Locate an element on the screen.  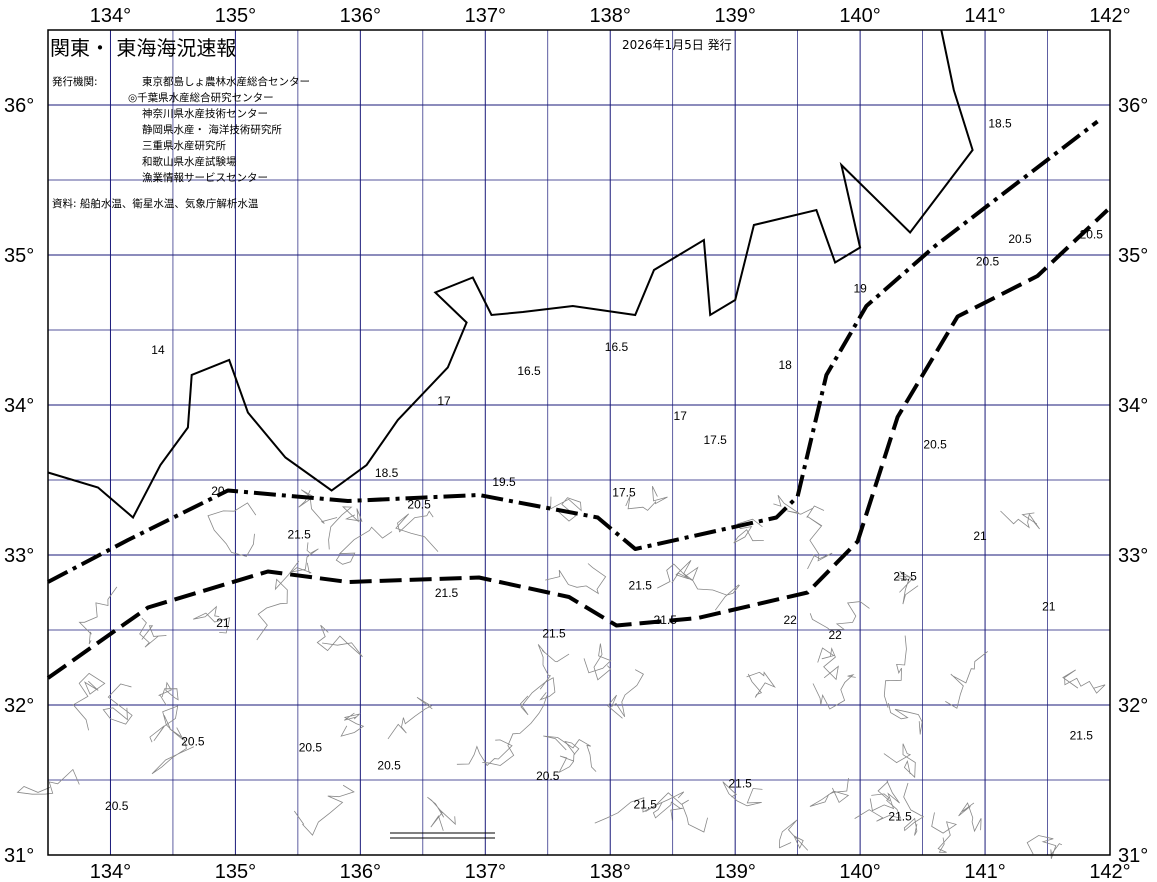
longitude-label-top: 137° is located at coordinates (485, 16).